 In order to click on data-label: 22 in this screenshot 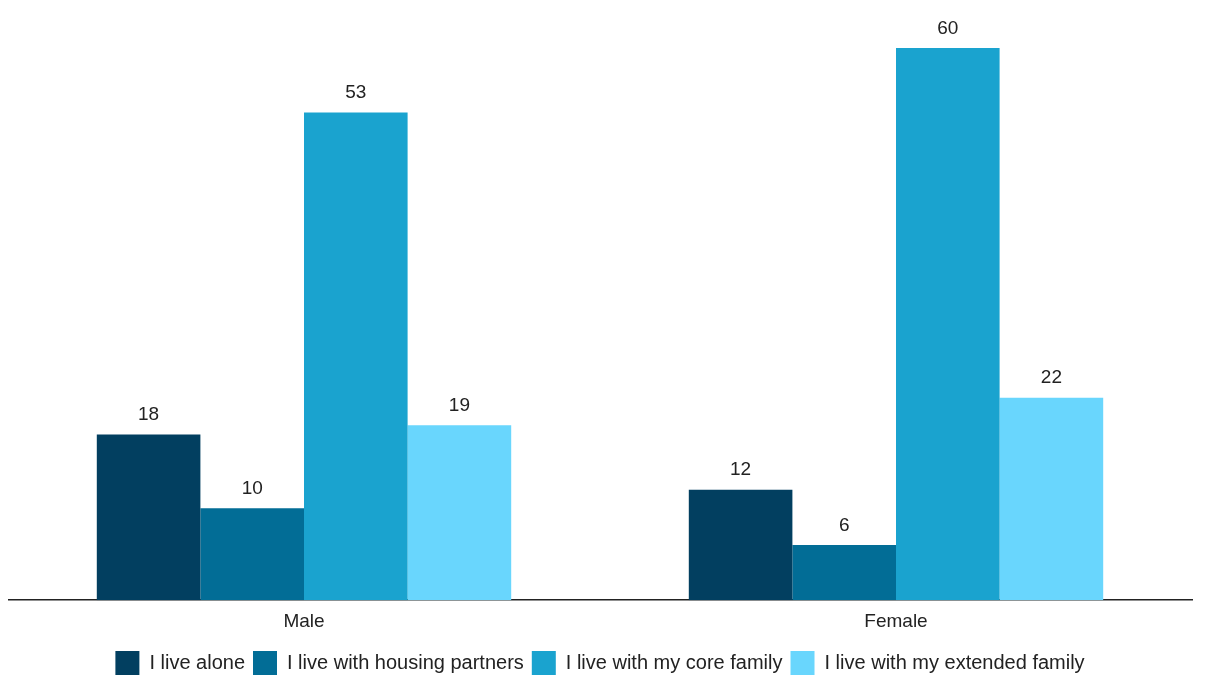, I will do `click(1051, 377)`.